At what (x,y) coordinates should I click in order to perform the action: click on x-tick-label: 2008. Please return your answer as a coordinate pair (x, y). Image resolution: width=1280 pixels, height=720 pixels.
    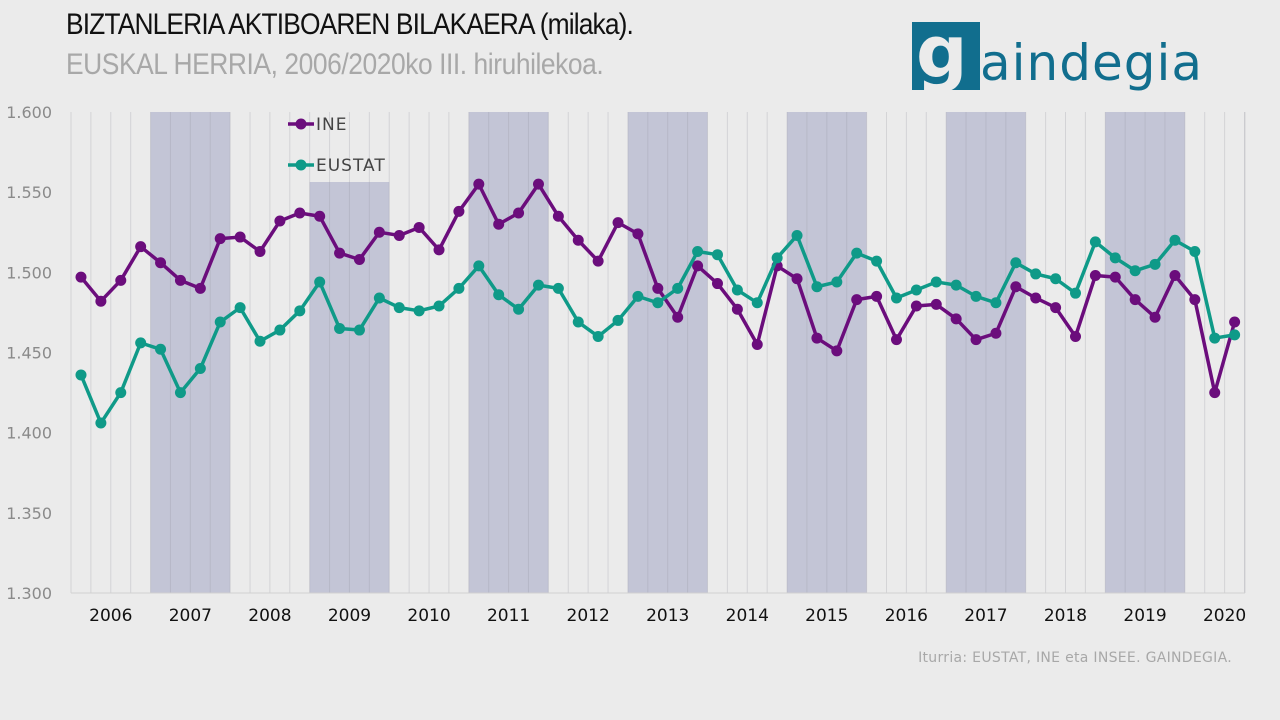
    Looking at the image, I should click on (269, 616).